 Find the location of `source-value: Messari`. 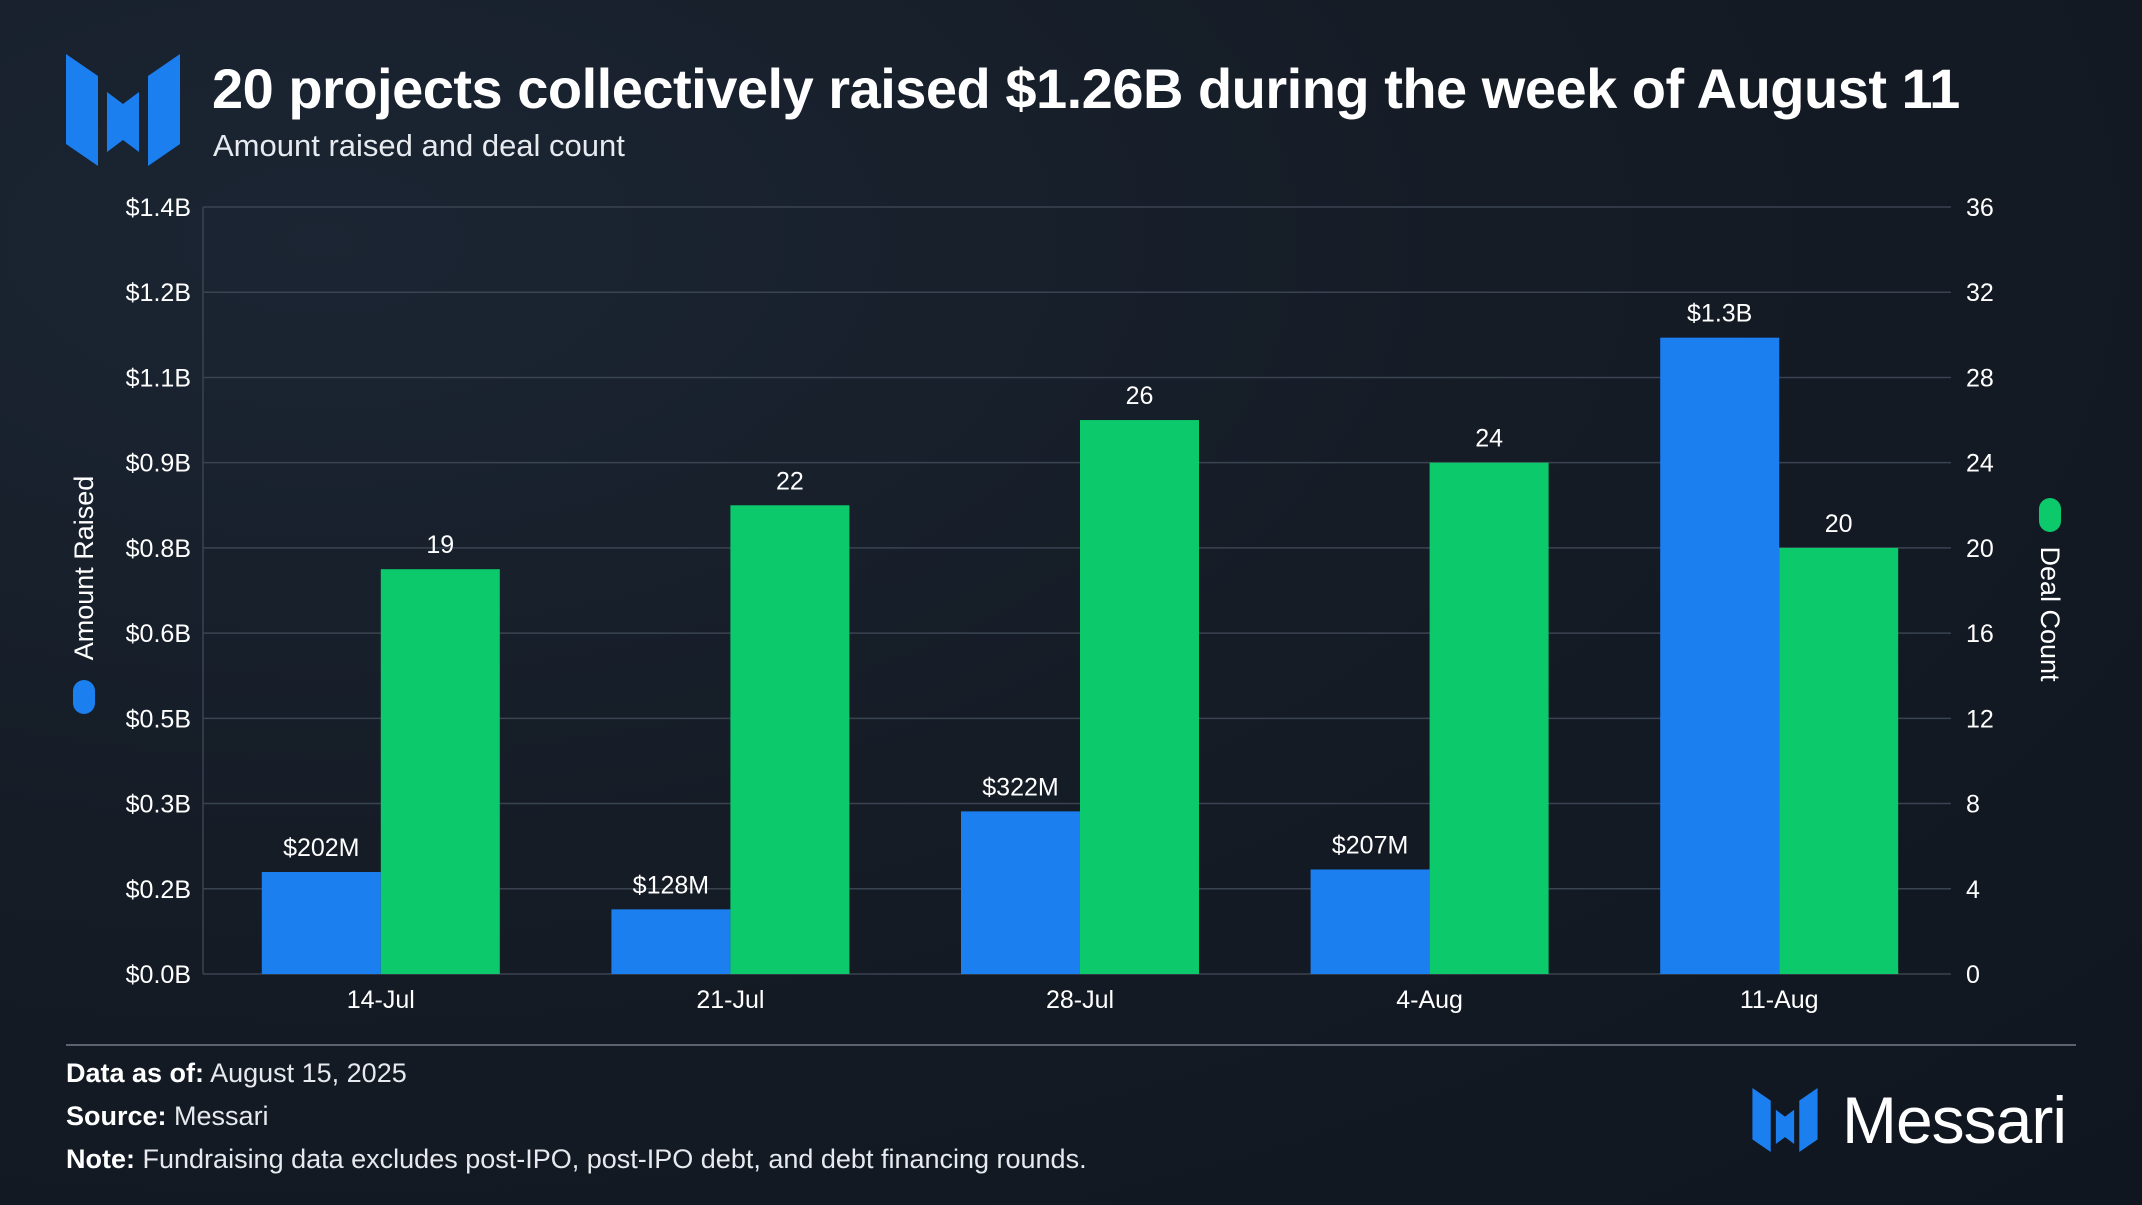

source-value: Messari is located at coordinates (221, 1116).